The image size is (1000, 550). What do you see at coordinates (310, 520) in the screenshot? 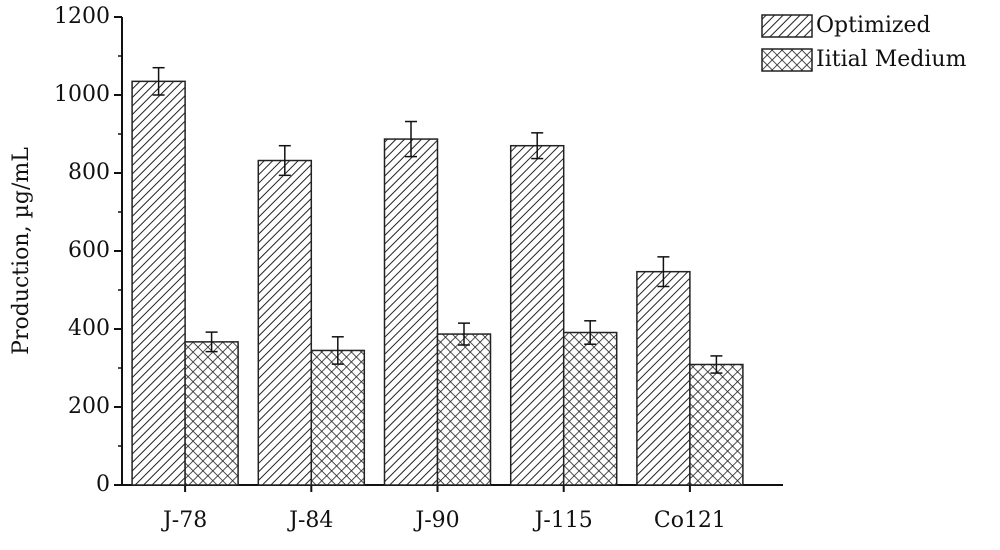
I see `x-tick-label: J-84` at bounding box center [310, 520].